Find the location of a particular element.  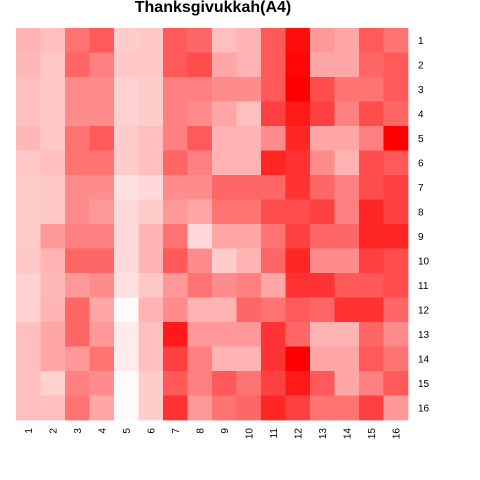

heatmap-cell-r2-c15 is located at coordinates (371, 65).